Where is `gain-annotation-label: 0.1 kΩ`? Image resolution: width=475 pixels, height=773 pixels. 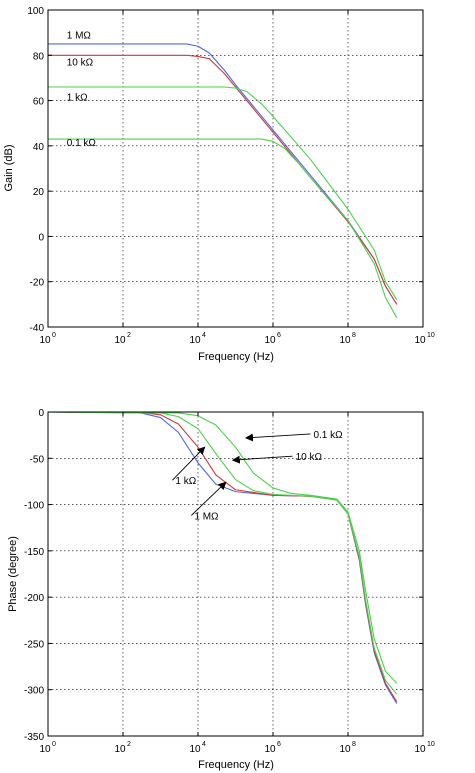
gain-annotation-label: 0.1 kΩ is located at coordinates (82, 143).